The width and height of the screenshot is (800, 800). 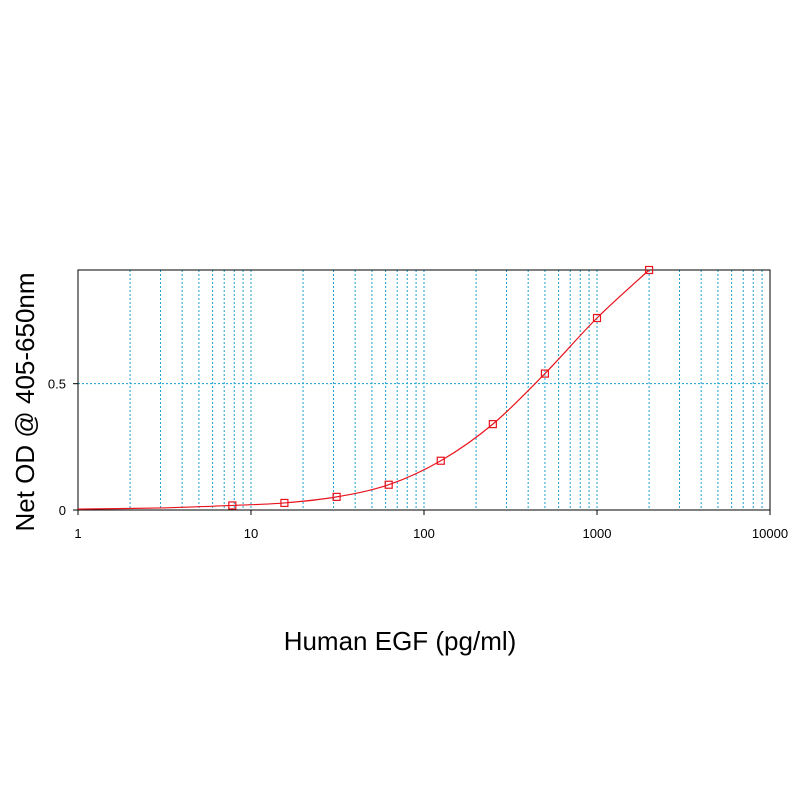 What do you see at coordinates (57, 384) in the screenshot?
I see `y-tick-label: 0.5` at bounding box center [57, 384].